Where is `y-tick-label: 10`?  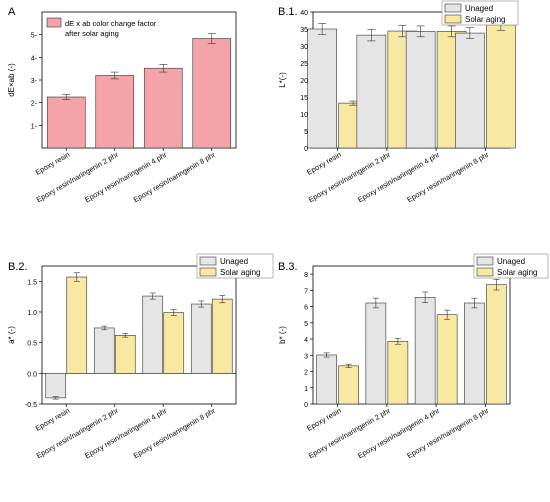
y-tick-label: 10 is located at coordinates (304, 115).